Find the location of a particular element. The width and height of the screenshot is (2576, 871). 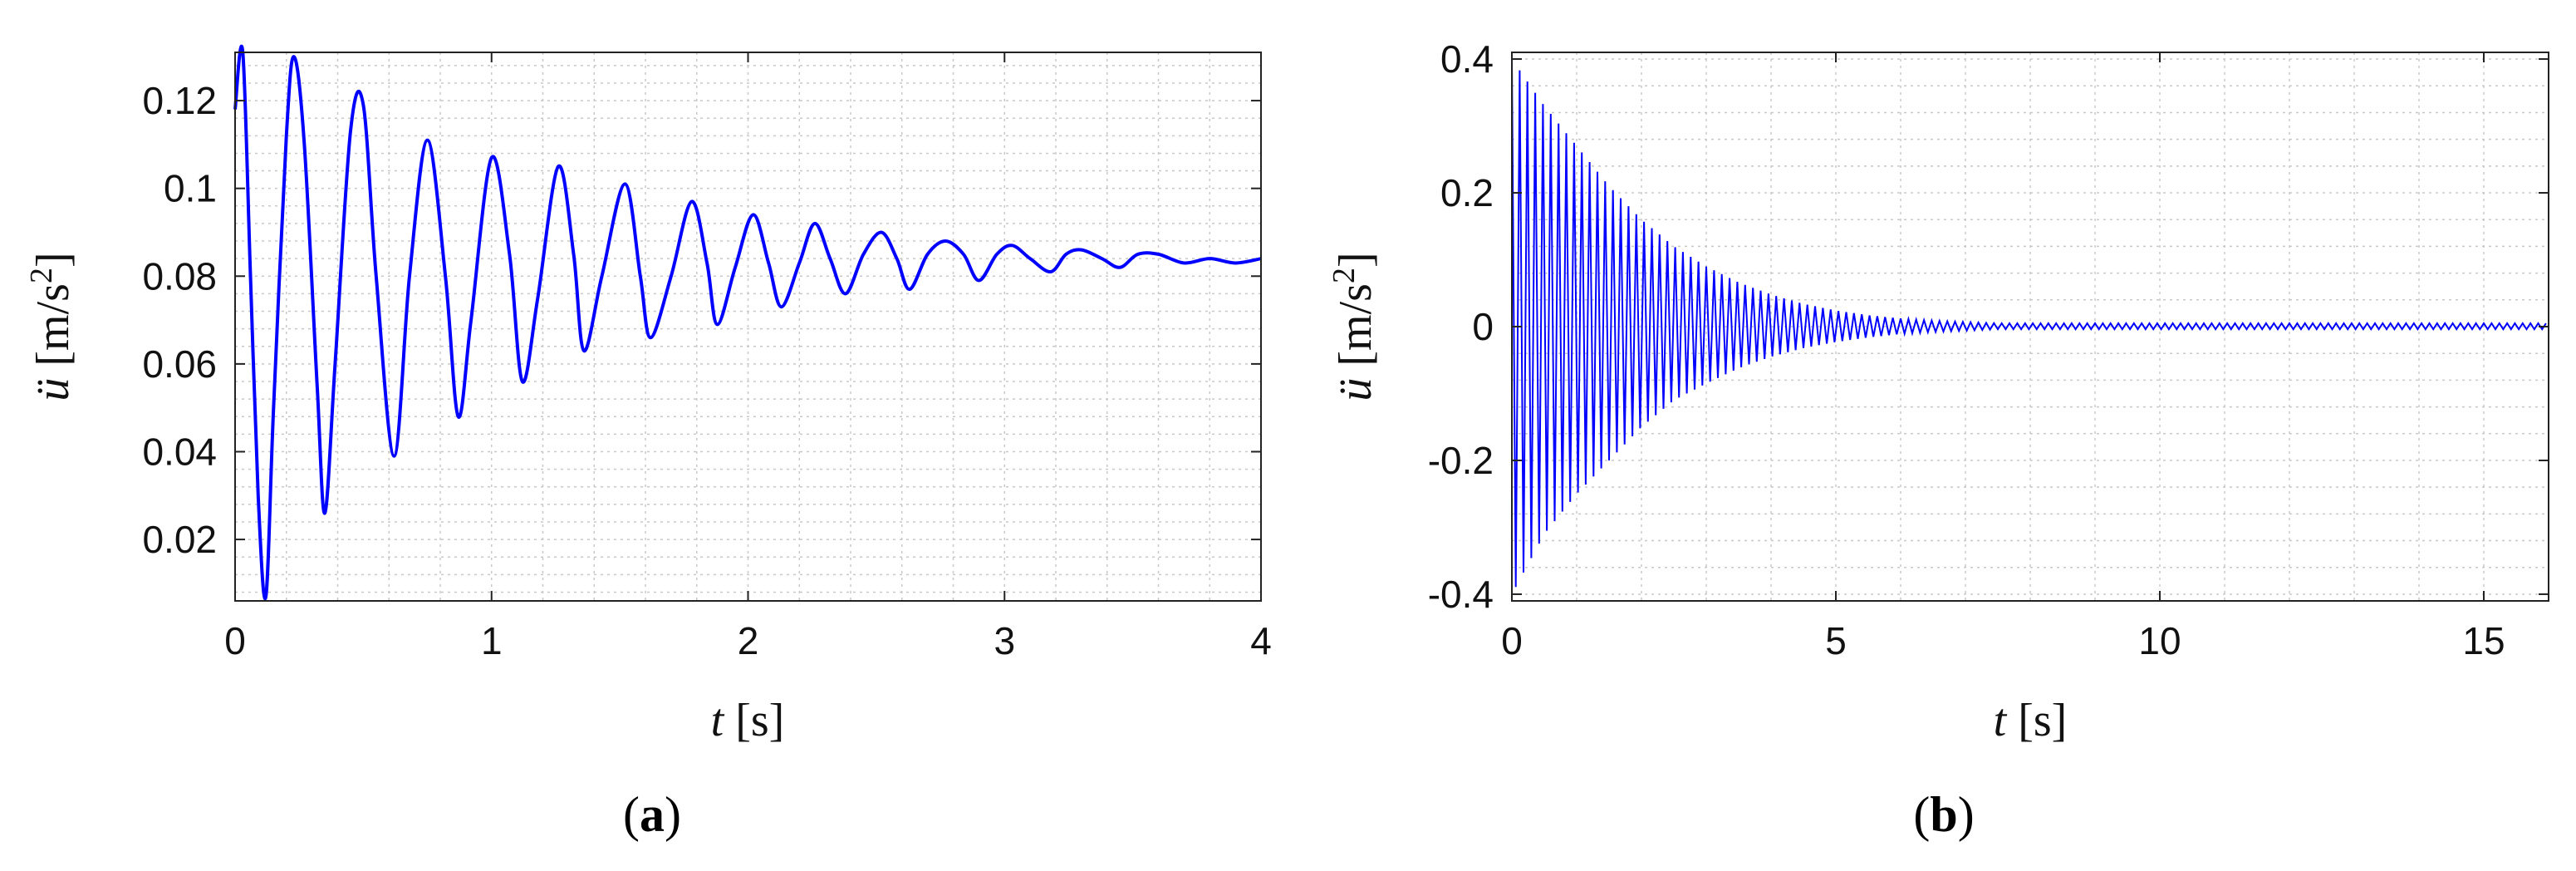

x-tick-label: 5 is located at coordinates (1836, 640).